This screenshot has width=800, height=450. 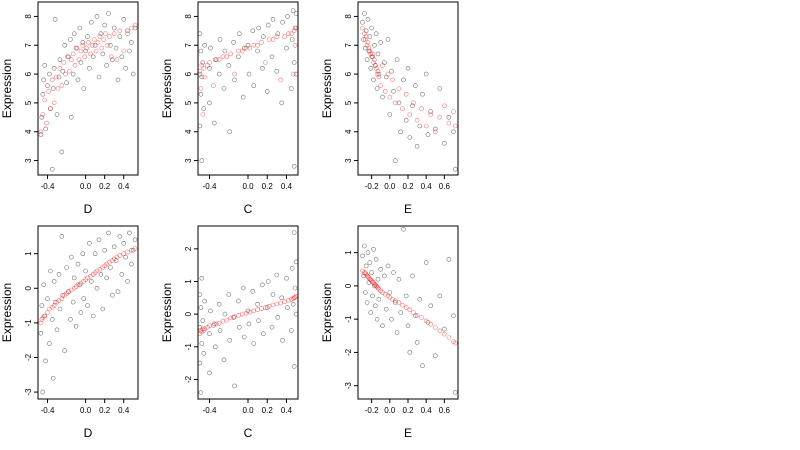 I want to click on x-tick-label: -0.2, so click(x=372, y=186).